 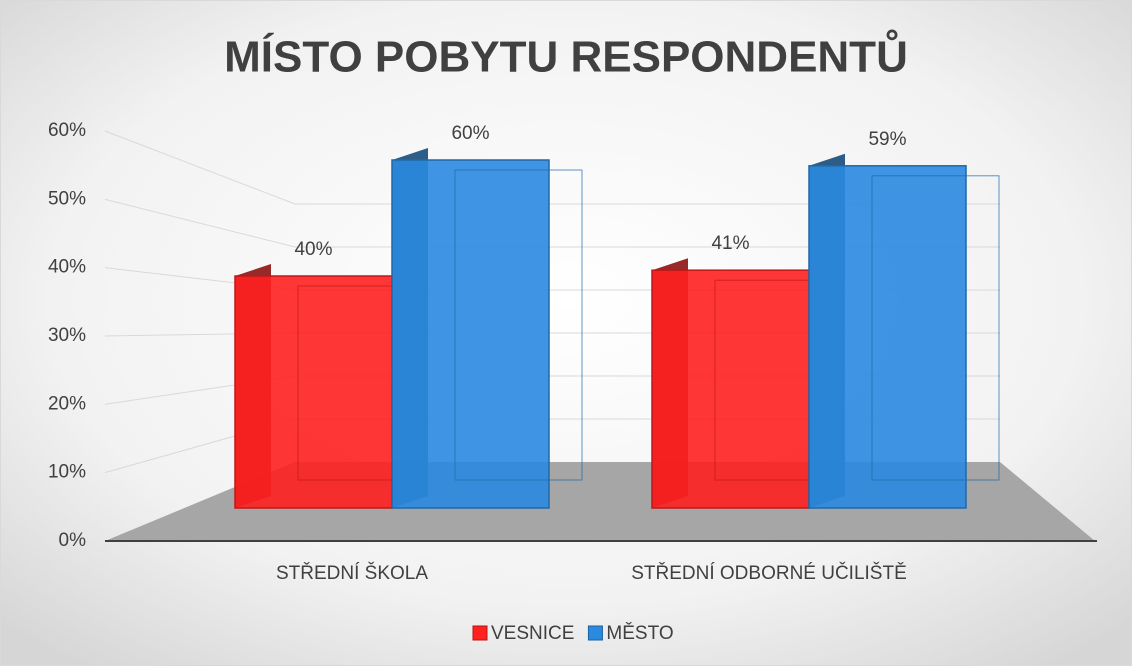 I want to click on y-tick-label: 20%, so click(x=67, y=403).